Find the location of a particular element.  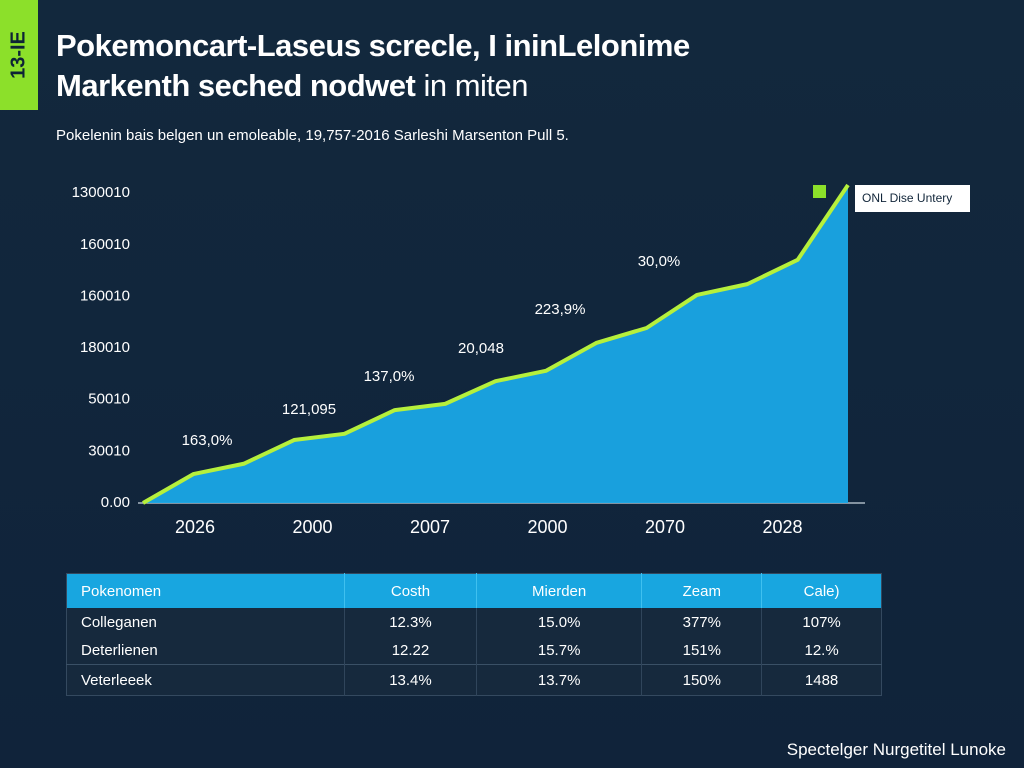

table-row: Deterlienen 12.22 15.7% 151% 12.% is located at coordinates (474, 650).